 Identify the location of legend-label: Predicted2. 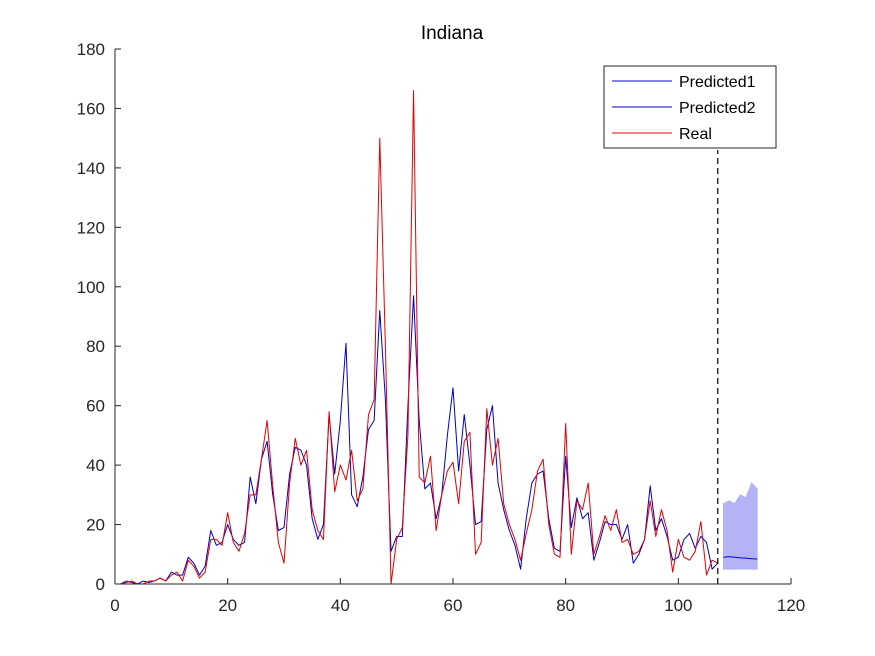
(717, 108).